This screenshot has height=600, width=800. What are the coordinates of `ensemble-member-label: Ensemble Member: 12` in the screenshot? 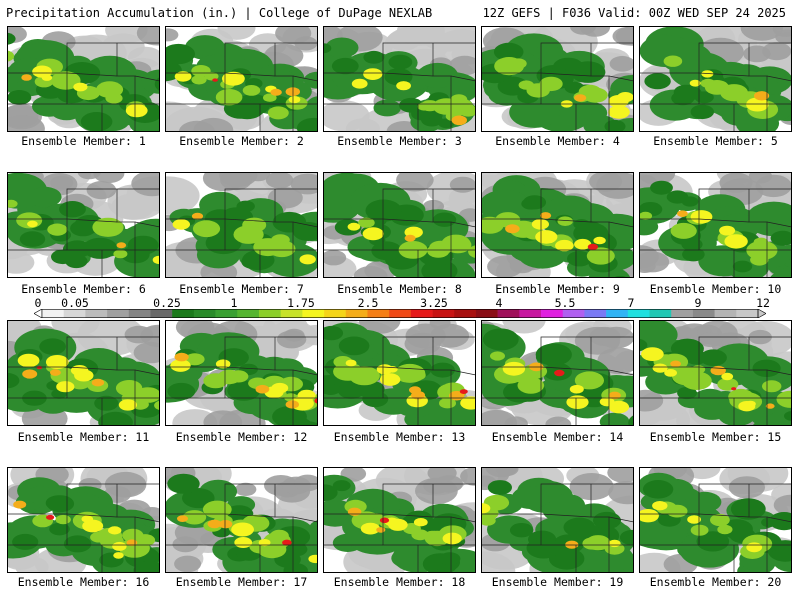 It's located at (241, 437).